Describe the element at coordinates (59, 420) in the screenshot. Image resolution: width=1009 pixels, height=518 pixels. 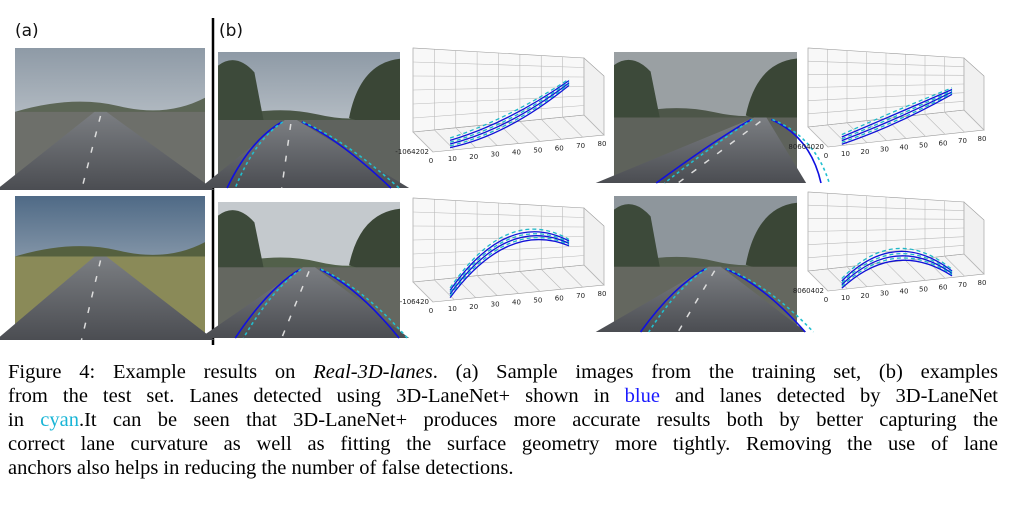
I see `caption-text: cyan` at that location.